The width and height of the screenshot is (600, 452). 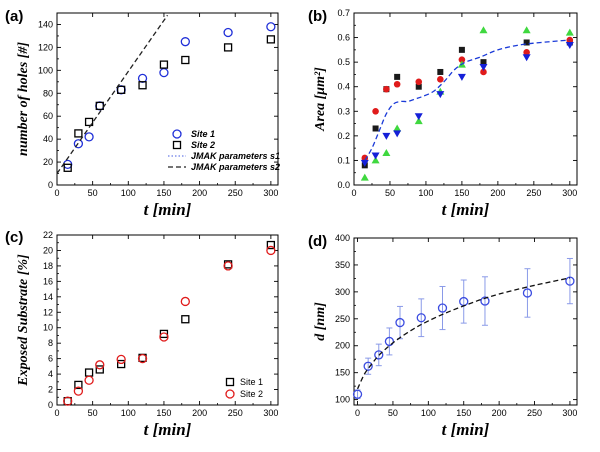 I want to click on y-tick-label: 0.0, so click(x=343, y=185).